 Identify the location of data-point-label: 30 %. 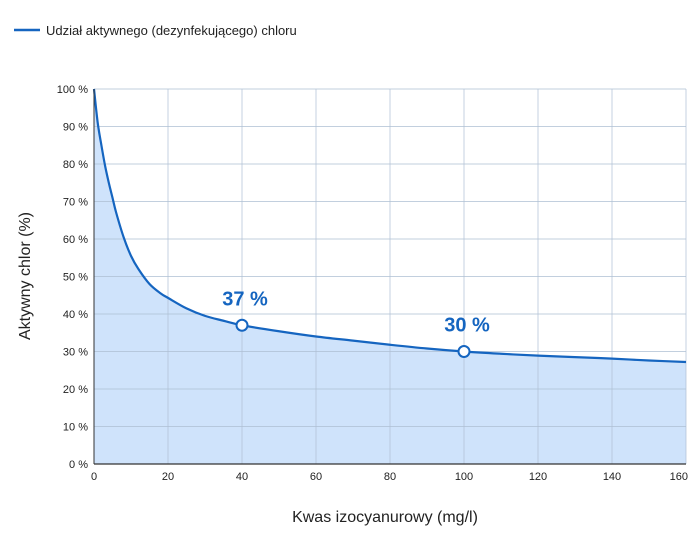
(467, 326).